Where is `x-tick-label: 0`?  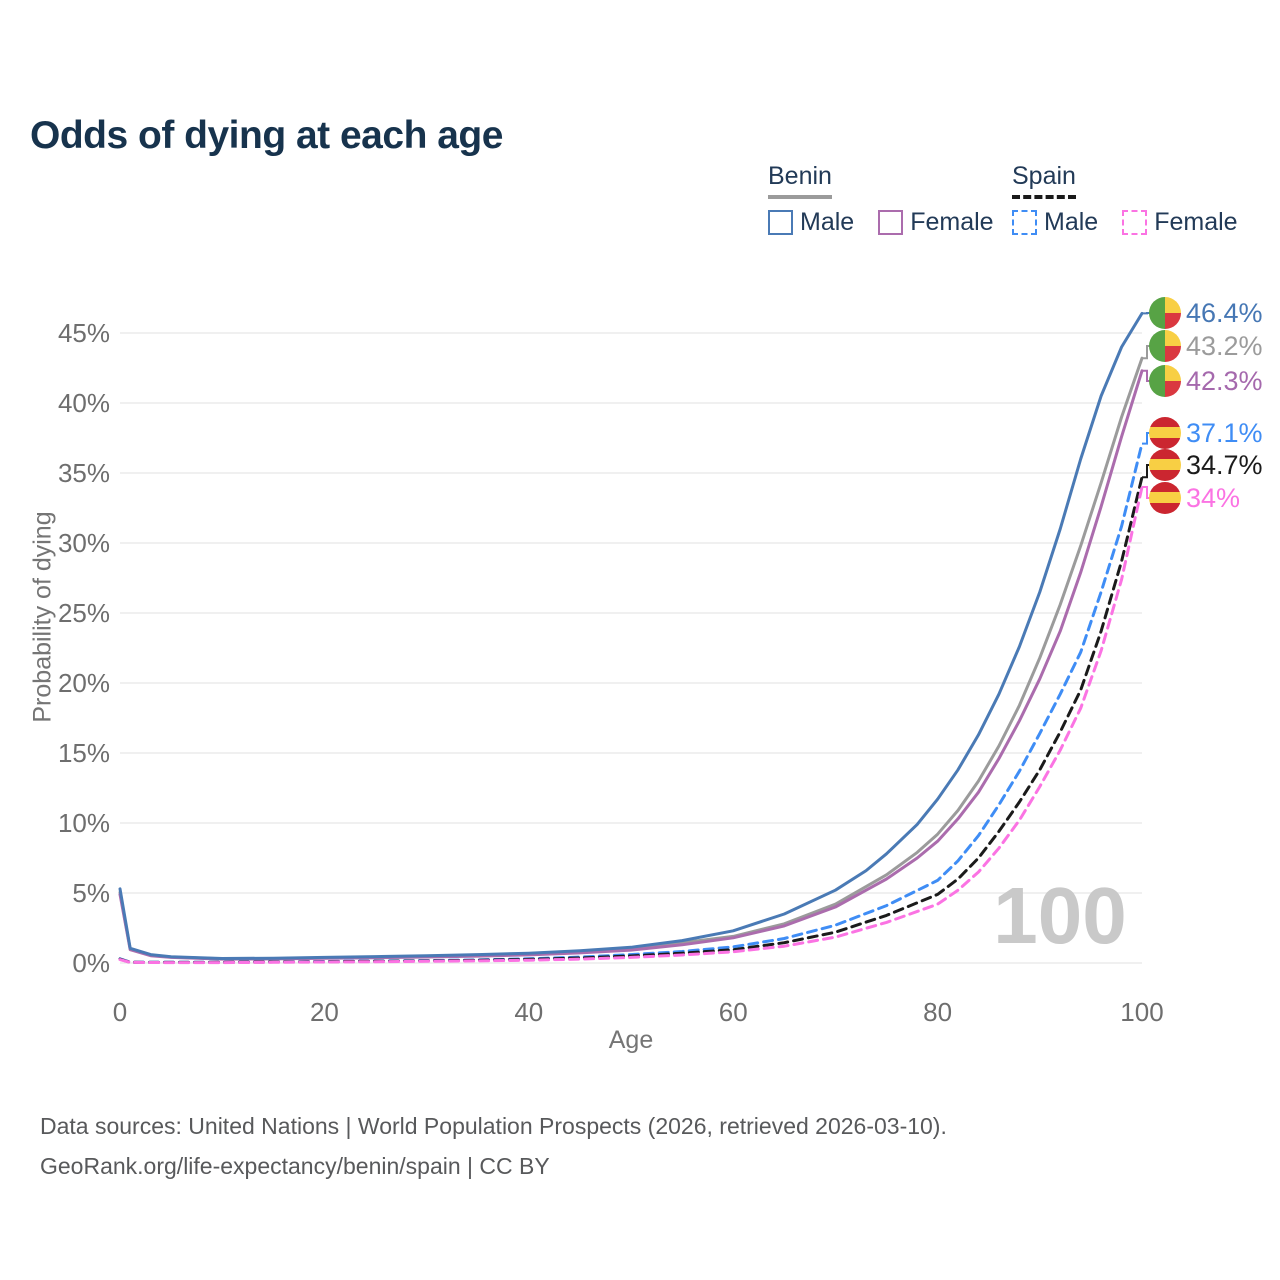
x-tick-label: 0 is located at coordinates (120, 1012).